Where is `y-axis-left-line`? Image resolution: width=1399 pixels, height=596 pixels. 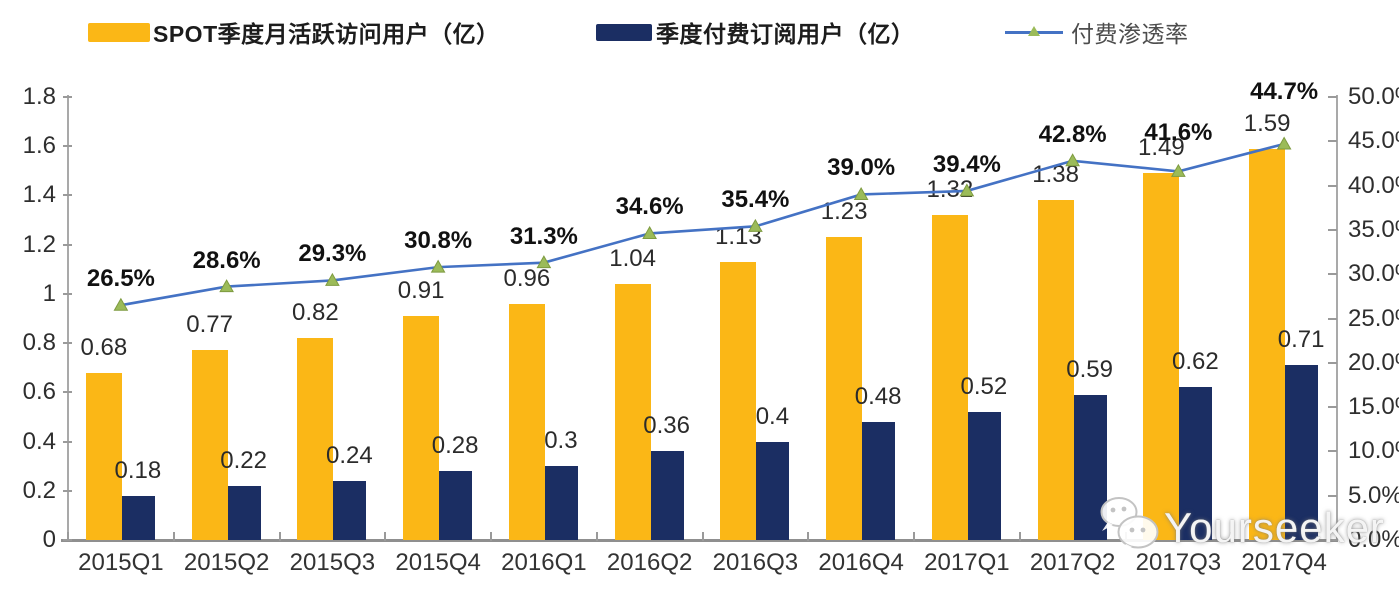 y-axis-left-line is located at coordinates (68, 318).